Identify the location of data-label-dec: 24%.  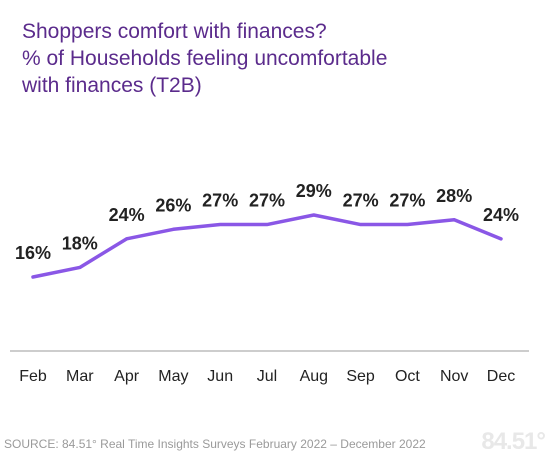
(501, 215).